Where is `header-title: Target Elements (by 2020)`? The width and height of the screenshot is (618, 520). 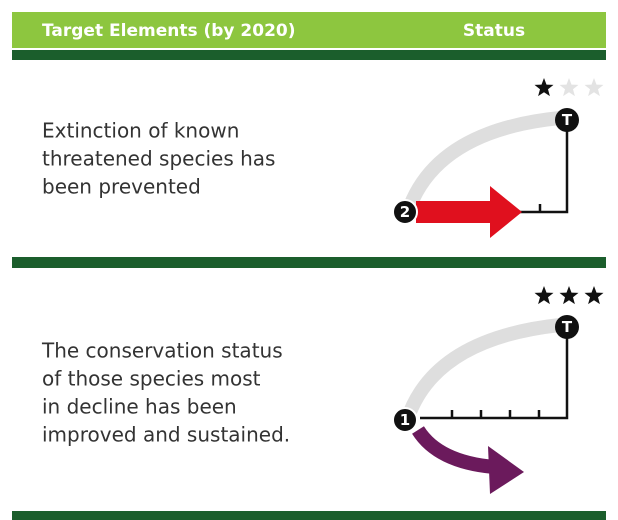
header-title: Target Elements (by 2020) is located at coordinates (169, 31).